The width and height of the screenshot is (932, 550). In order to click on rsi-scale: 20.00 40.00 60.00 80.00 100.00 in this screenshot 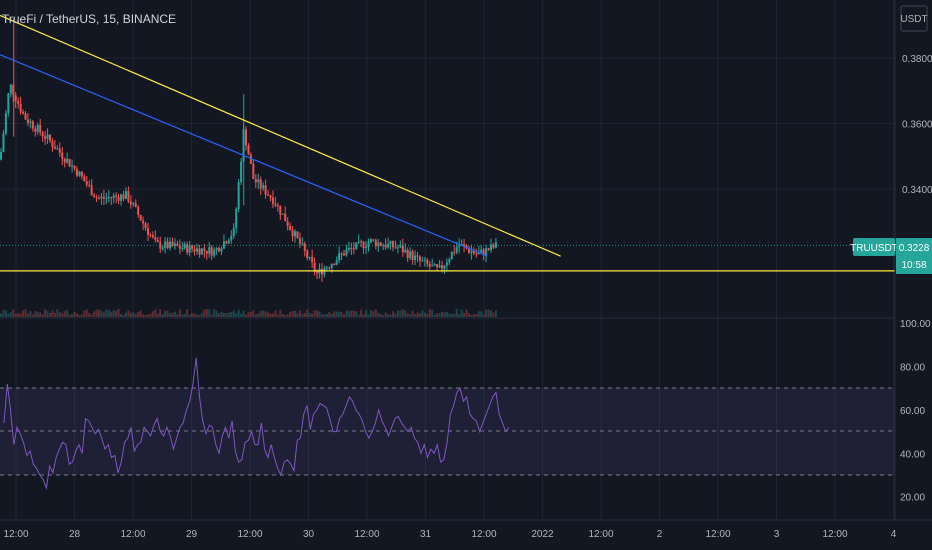, I will do `click(915, 411)`.